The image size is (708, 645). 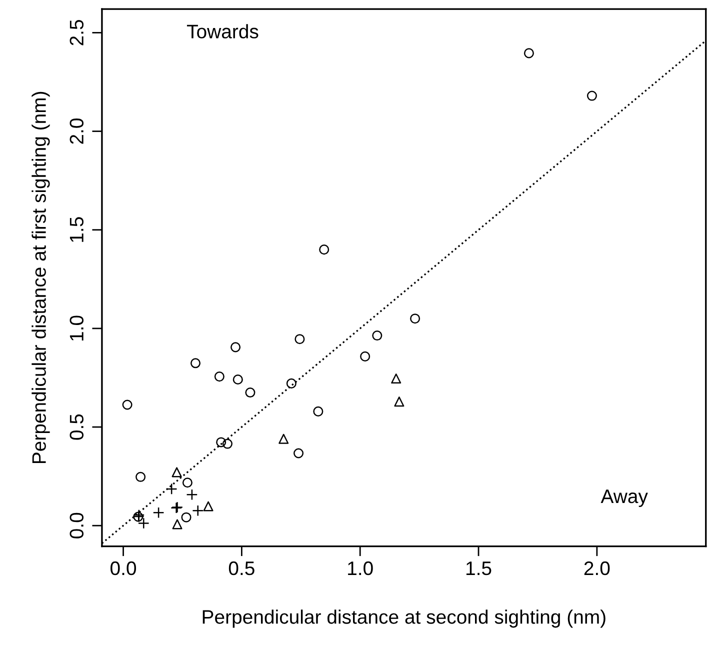 What do you see at coordinates (77, 229) in the screenshot?
I see `y-tick-label: 1.5` at bounding box center [77, 229].